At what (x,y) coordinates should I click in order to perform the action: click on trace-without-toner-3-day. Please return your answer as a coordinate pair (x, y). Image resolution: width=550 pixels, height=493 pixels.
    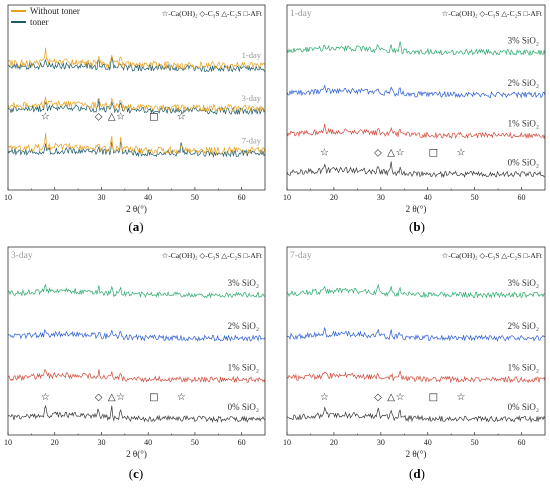
    Looking at the image, I should click on (136, 104).